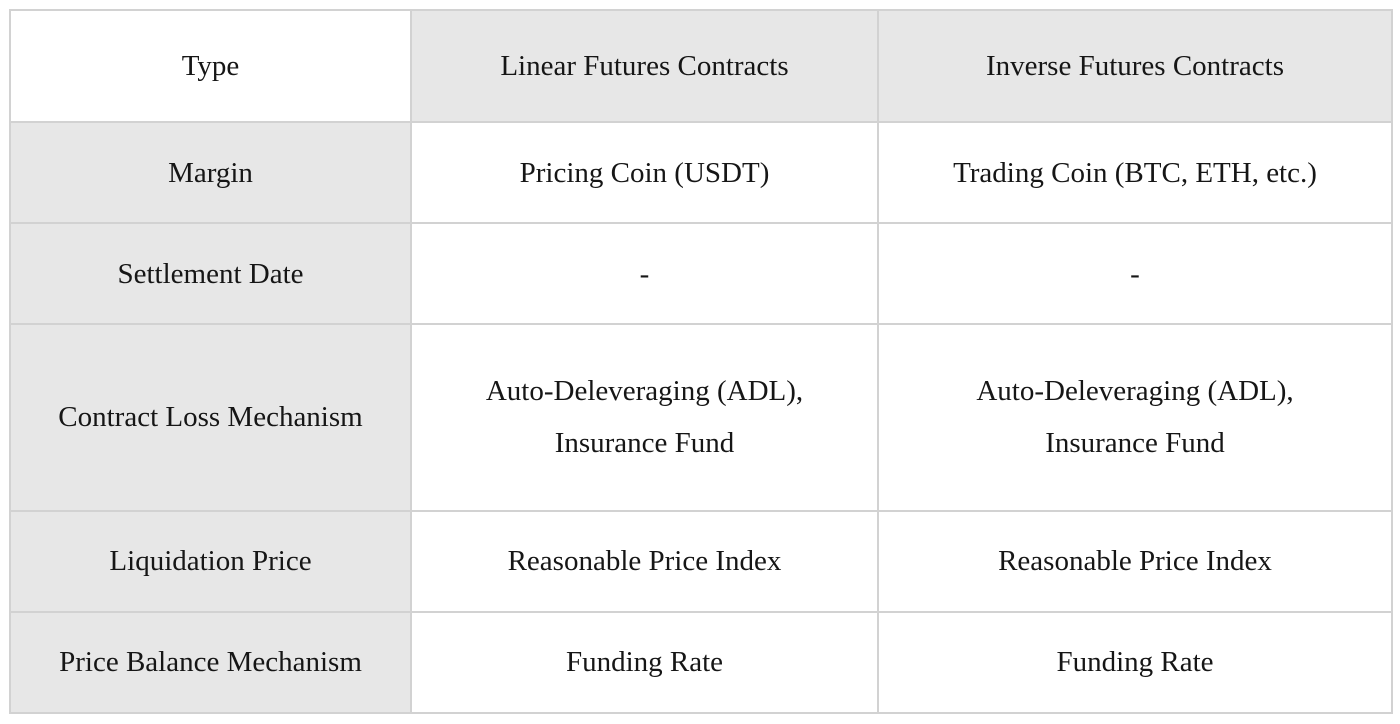 The image size is (1400, 724). What do you see at coordinates (1135, 172) in the screenshot?
I see `cell-margin-inverse: Trading Coin (BTC, ETH, etc.)` at bounding box center [1135, 172].